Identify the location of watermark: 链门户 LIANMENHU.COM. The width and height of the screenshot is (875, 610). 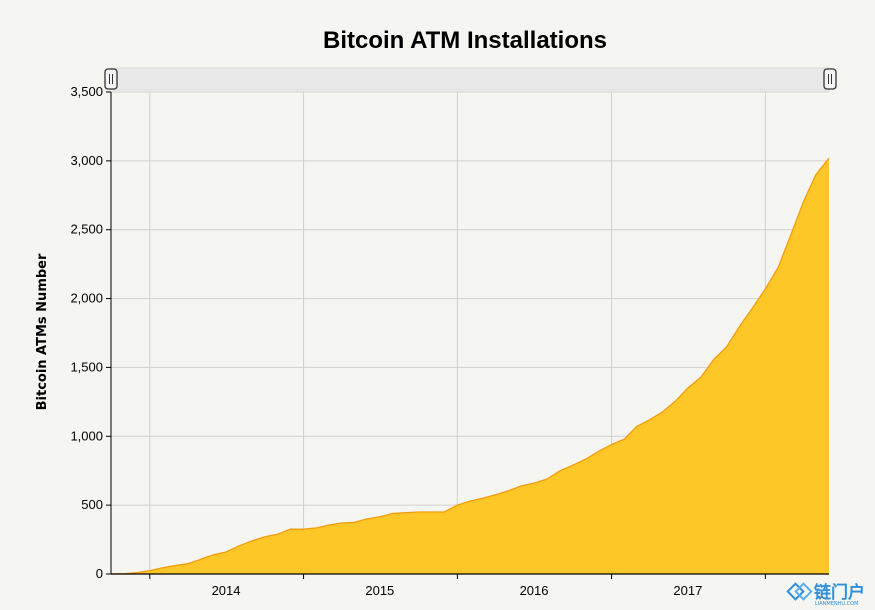
(825, 594).